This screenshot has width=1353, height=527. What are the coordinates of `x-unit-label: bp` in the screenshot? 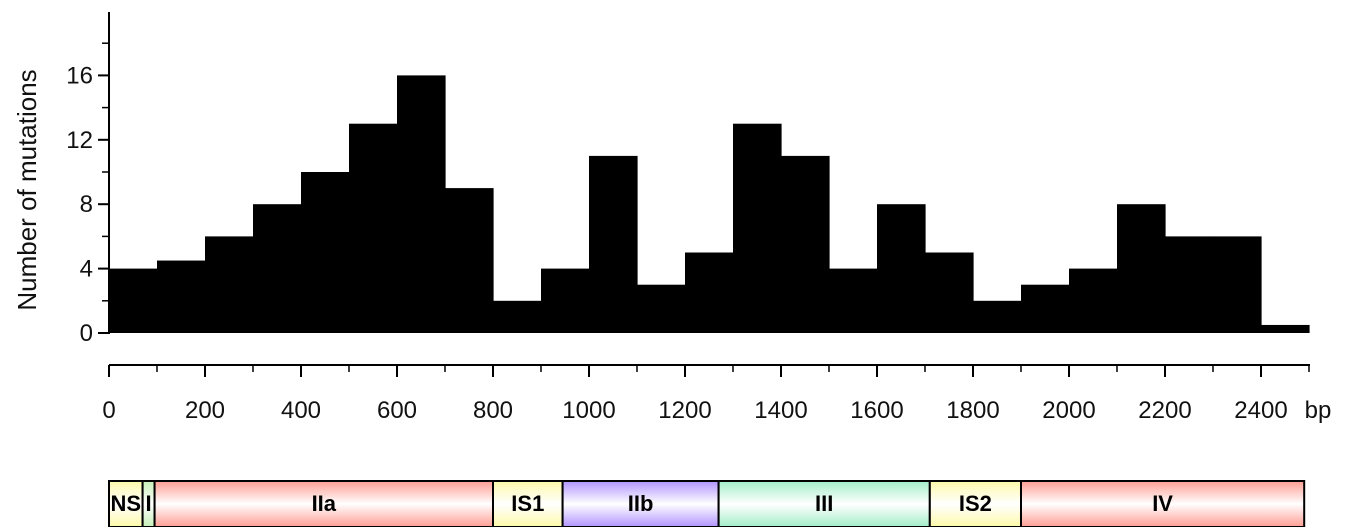 It's located at (1318, 410).